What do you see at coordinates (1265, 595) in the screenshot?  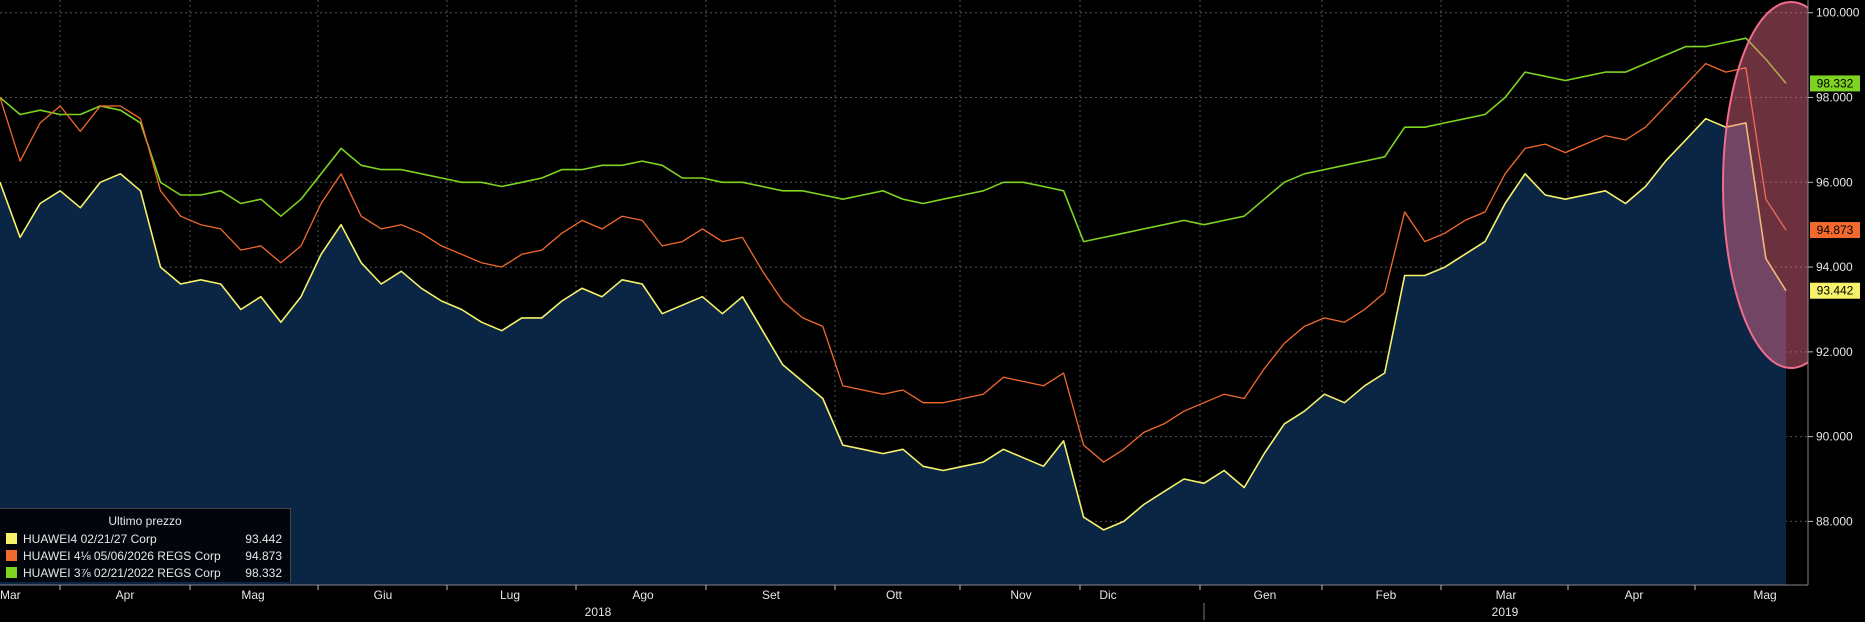 I see `x-tick-label: Gen` at bounding box center [1265, 595].